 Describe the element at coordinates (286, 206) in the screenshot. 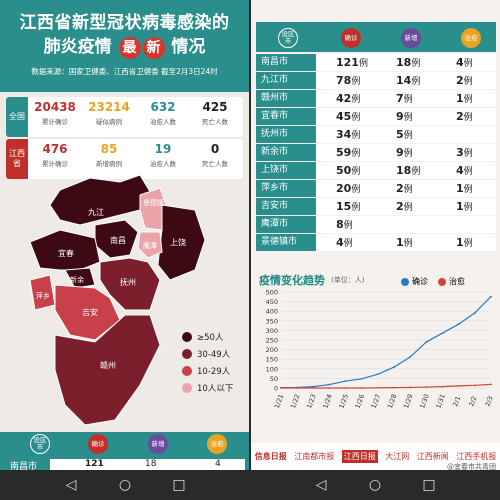

I see `city-name: 吉安市` at that location.